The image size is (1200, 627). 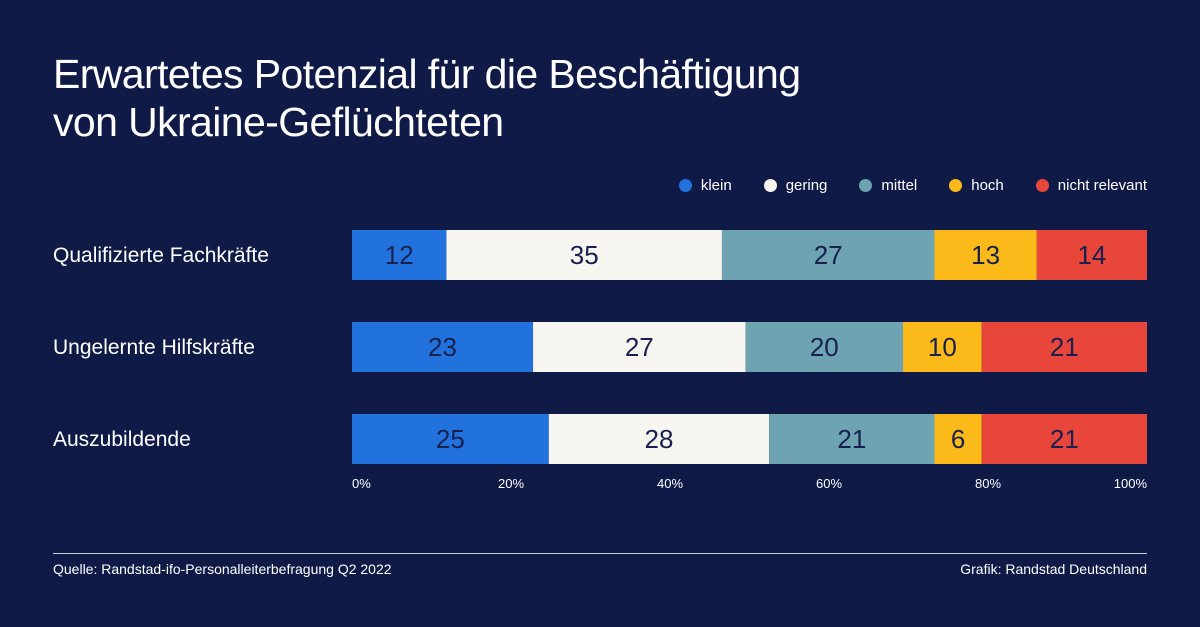 I want to click on category-label: Ungelernte Hilfskräfte, so click(x=154, y=347).